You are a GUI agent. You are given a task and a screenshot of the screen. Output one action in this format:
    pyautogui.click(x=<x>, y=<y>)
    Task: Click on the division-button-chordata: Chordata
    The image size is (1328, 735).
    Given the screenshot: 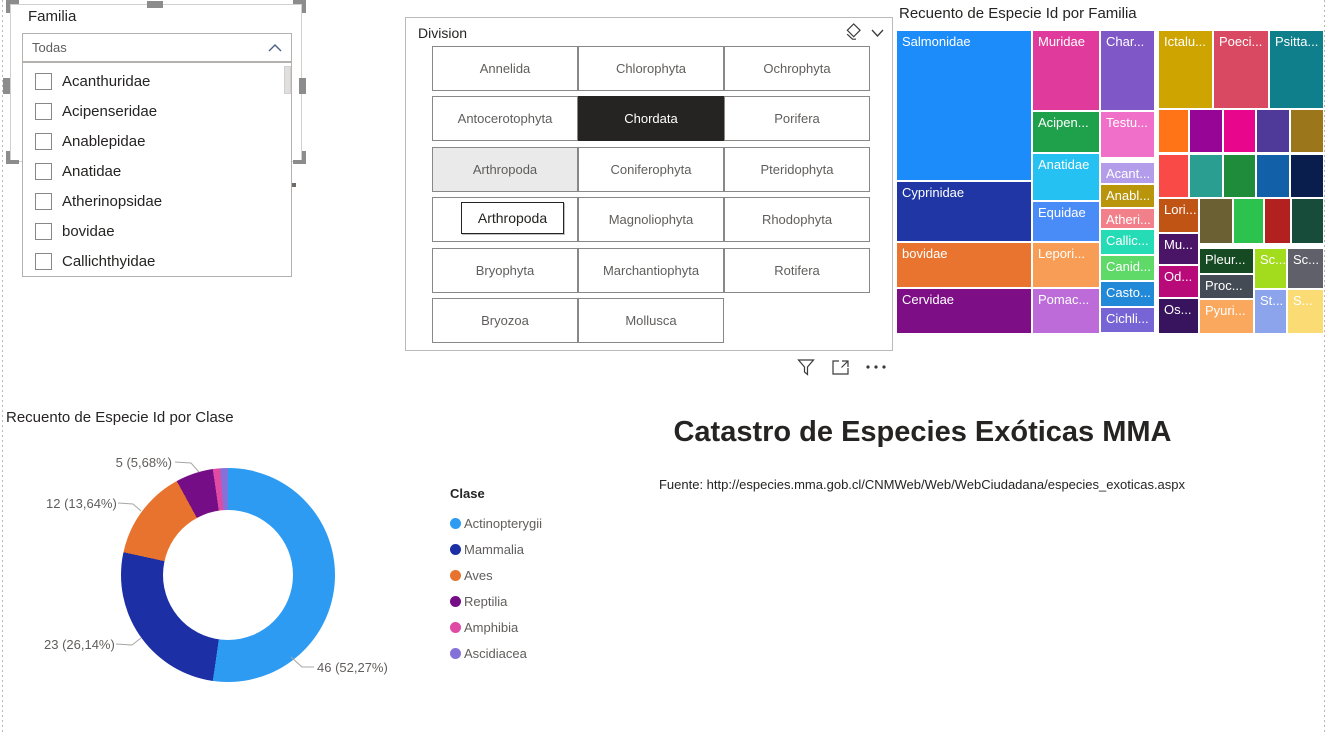 What is the action you would take?
    pyautogui.click(x=651, y=118)
    